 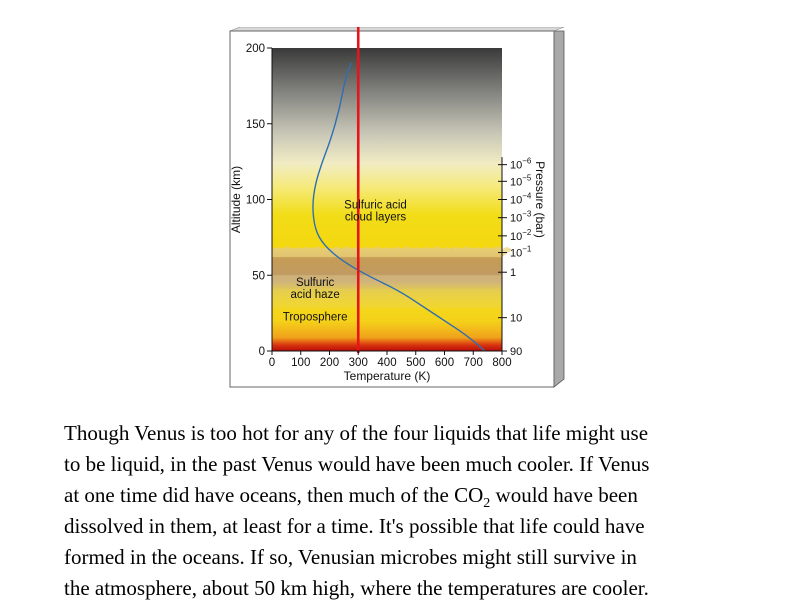 What do you see at coordinates (527, 161) in the screenshot?
I see `pressure-exponent: −6` at bounding box center [527, 161].